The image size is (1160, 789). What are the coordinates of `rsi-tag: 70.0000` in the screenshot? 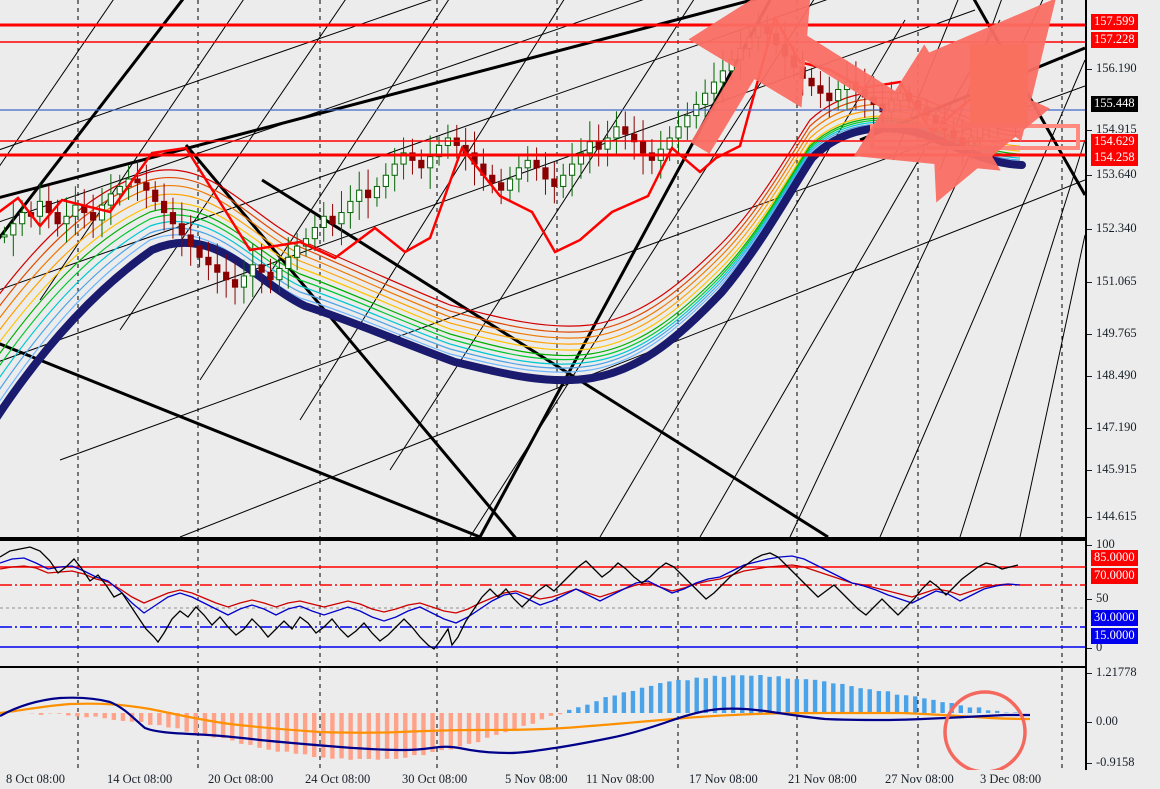 It's located at (1114, 576).